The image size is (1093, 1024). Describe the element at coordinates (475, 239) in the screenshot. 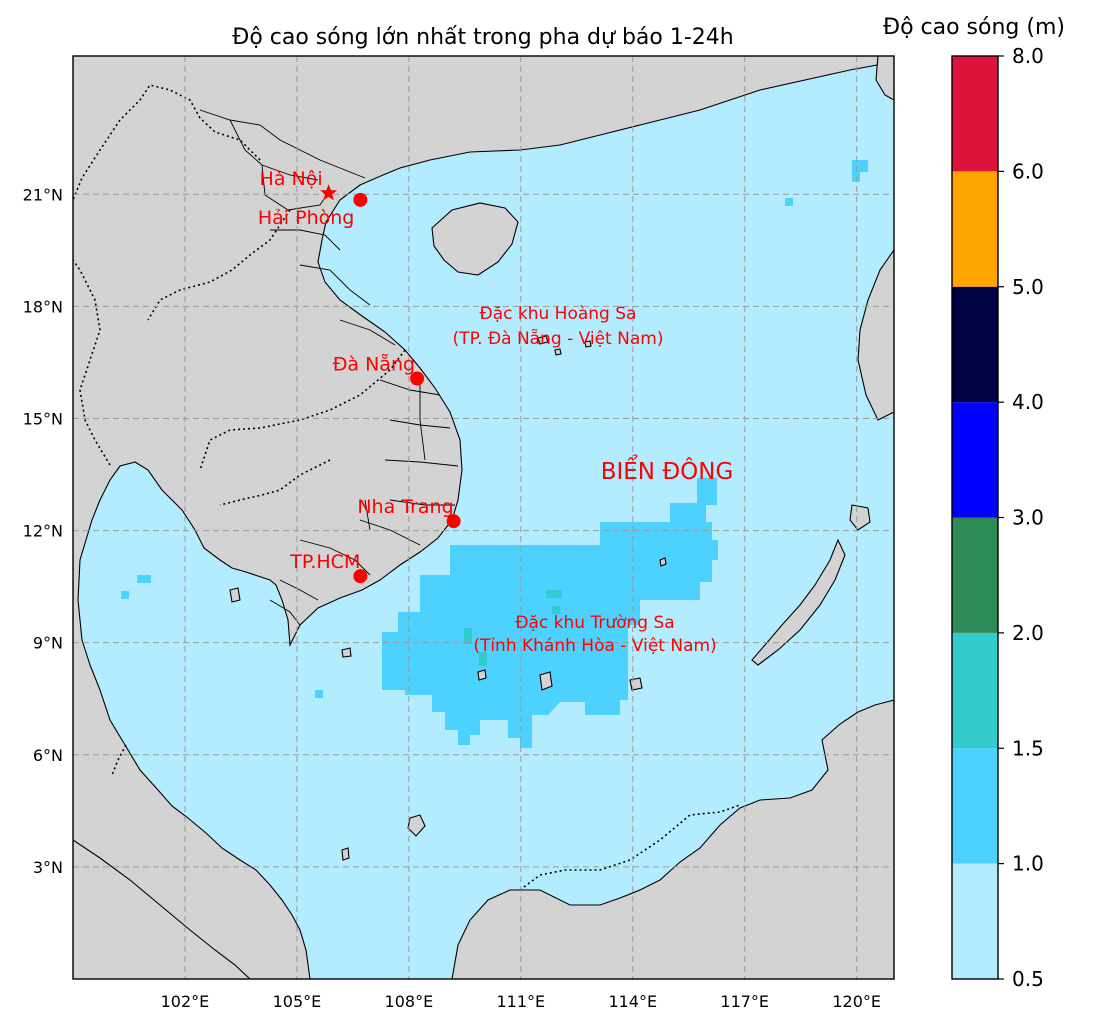

I see `hainan-island` at that location.